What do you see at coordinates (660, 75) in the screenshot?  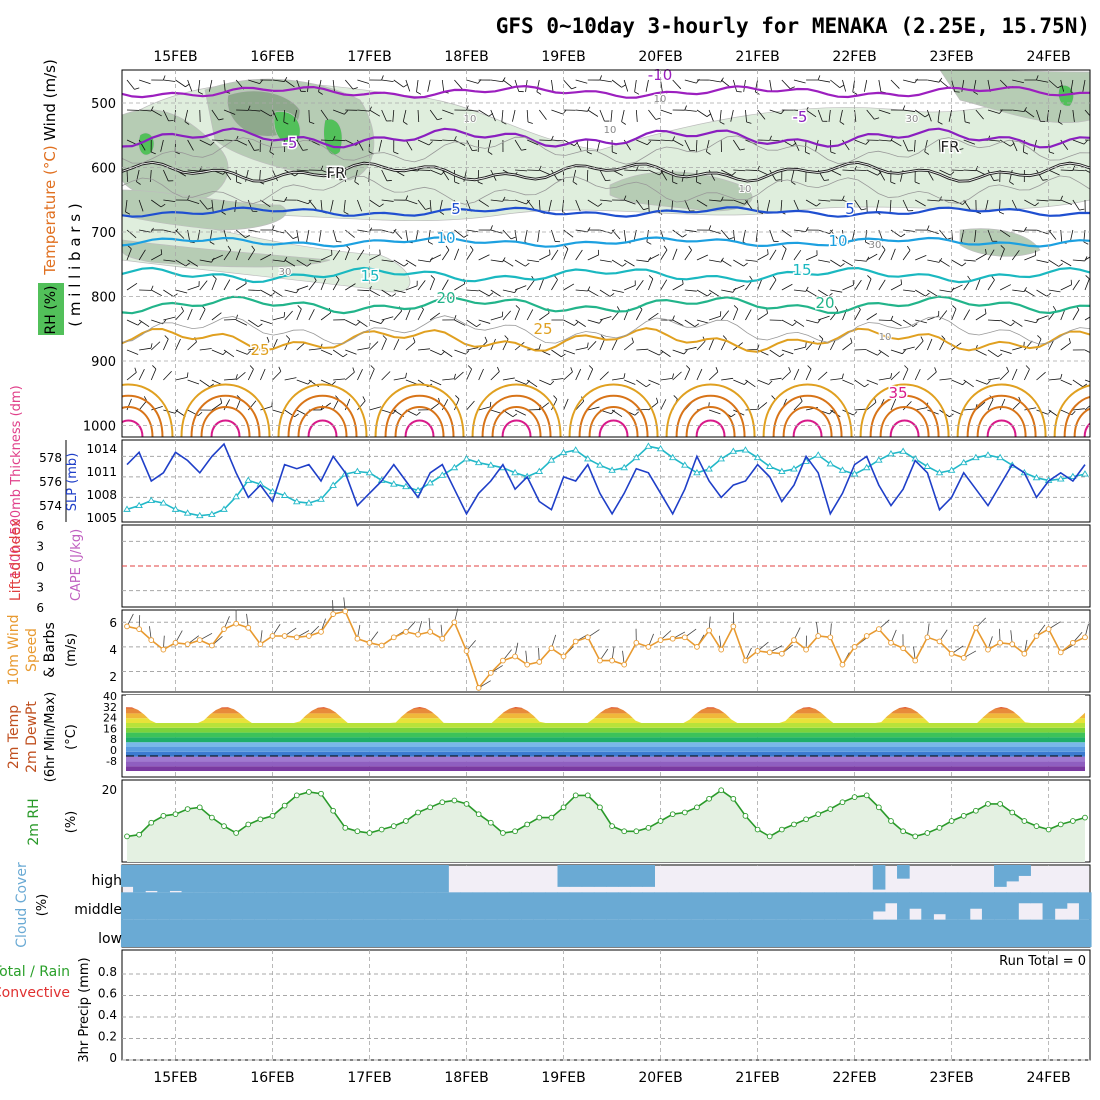 I see `contour-label: -10` at bounding box center [660, 75].